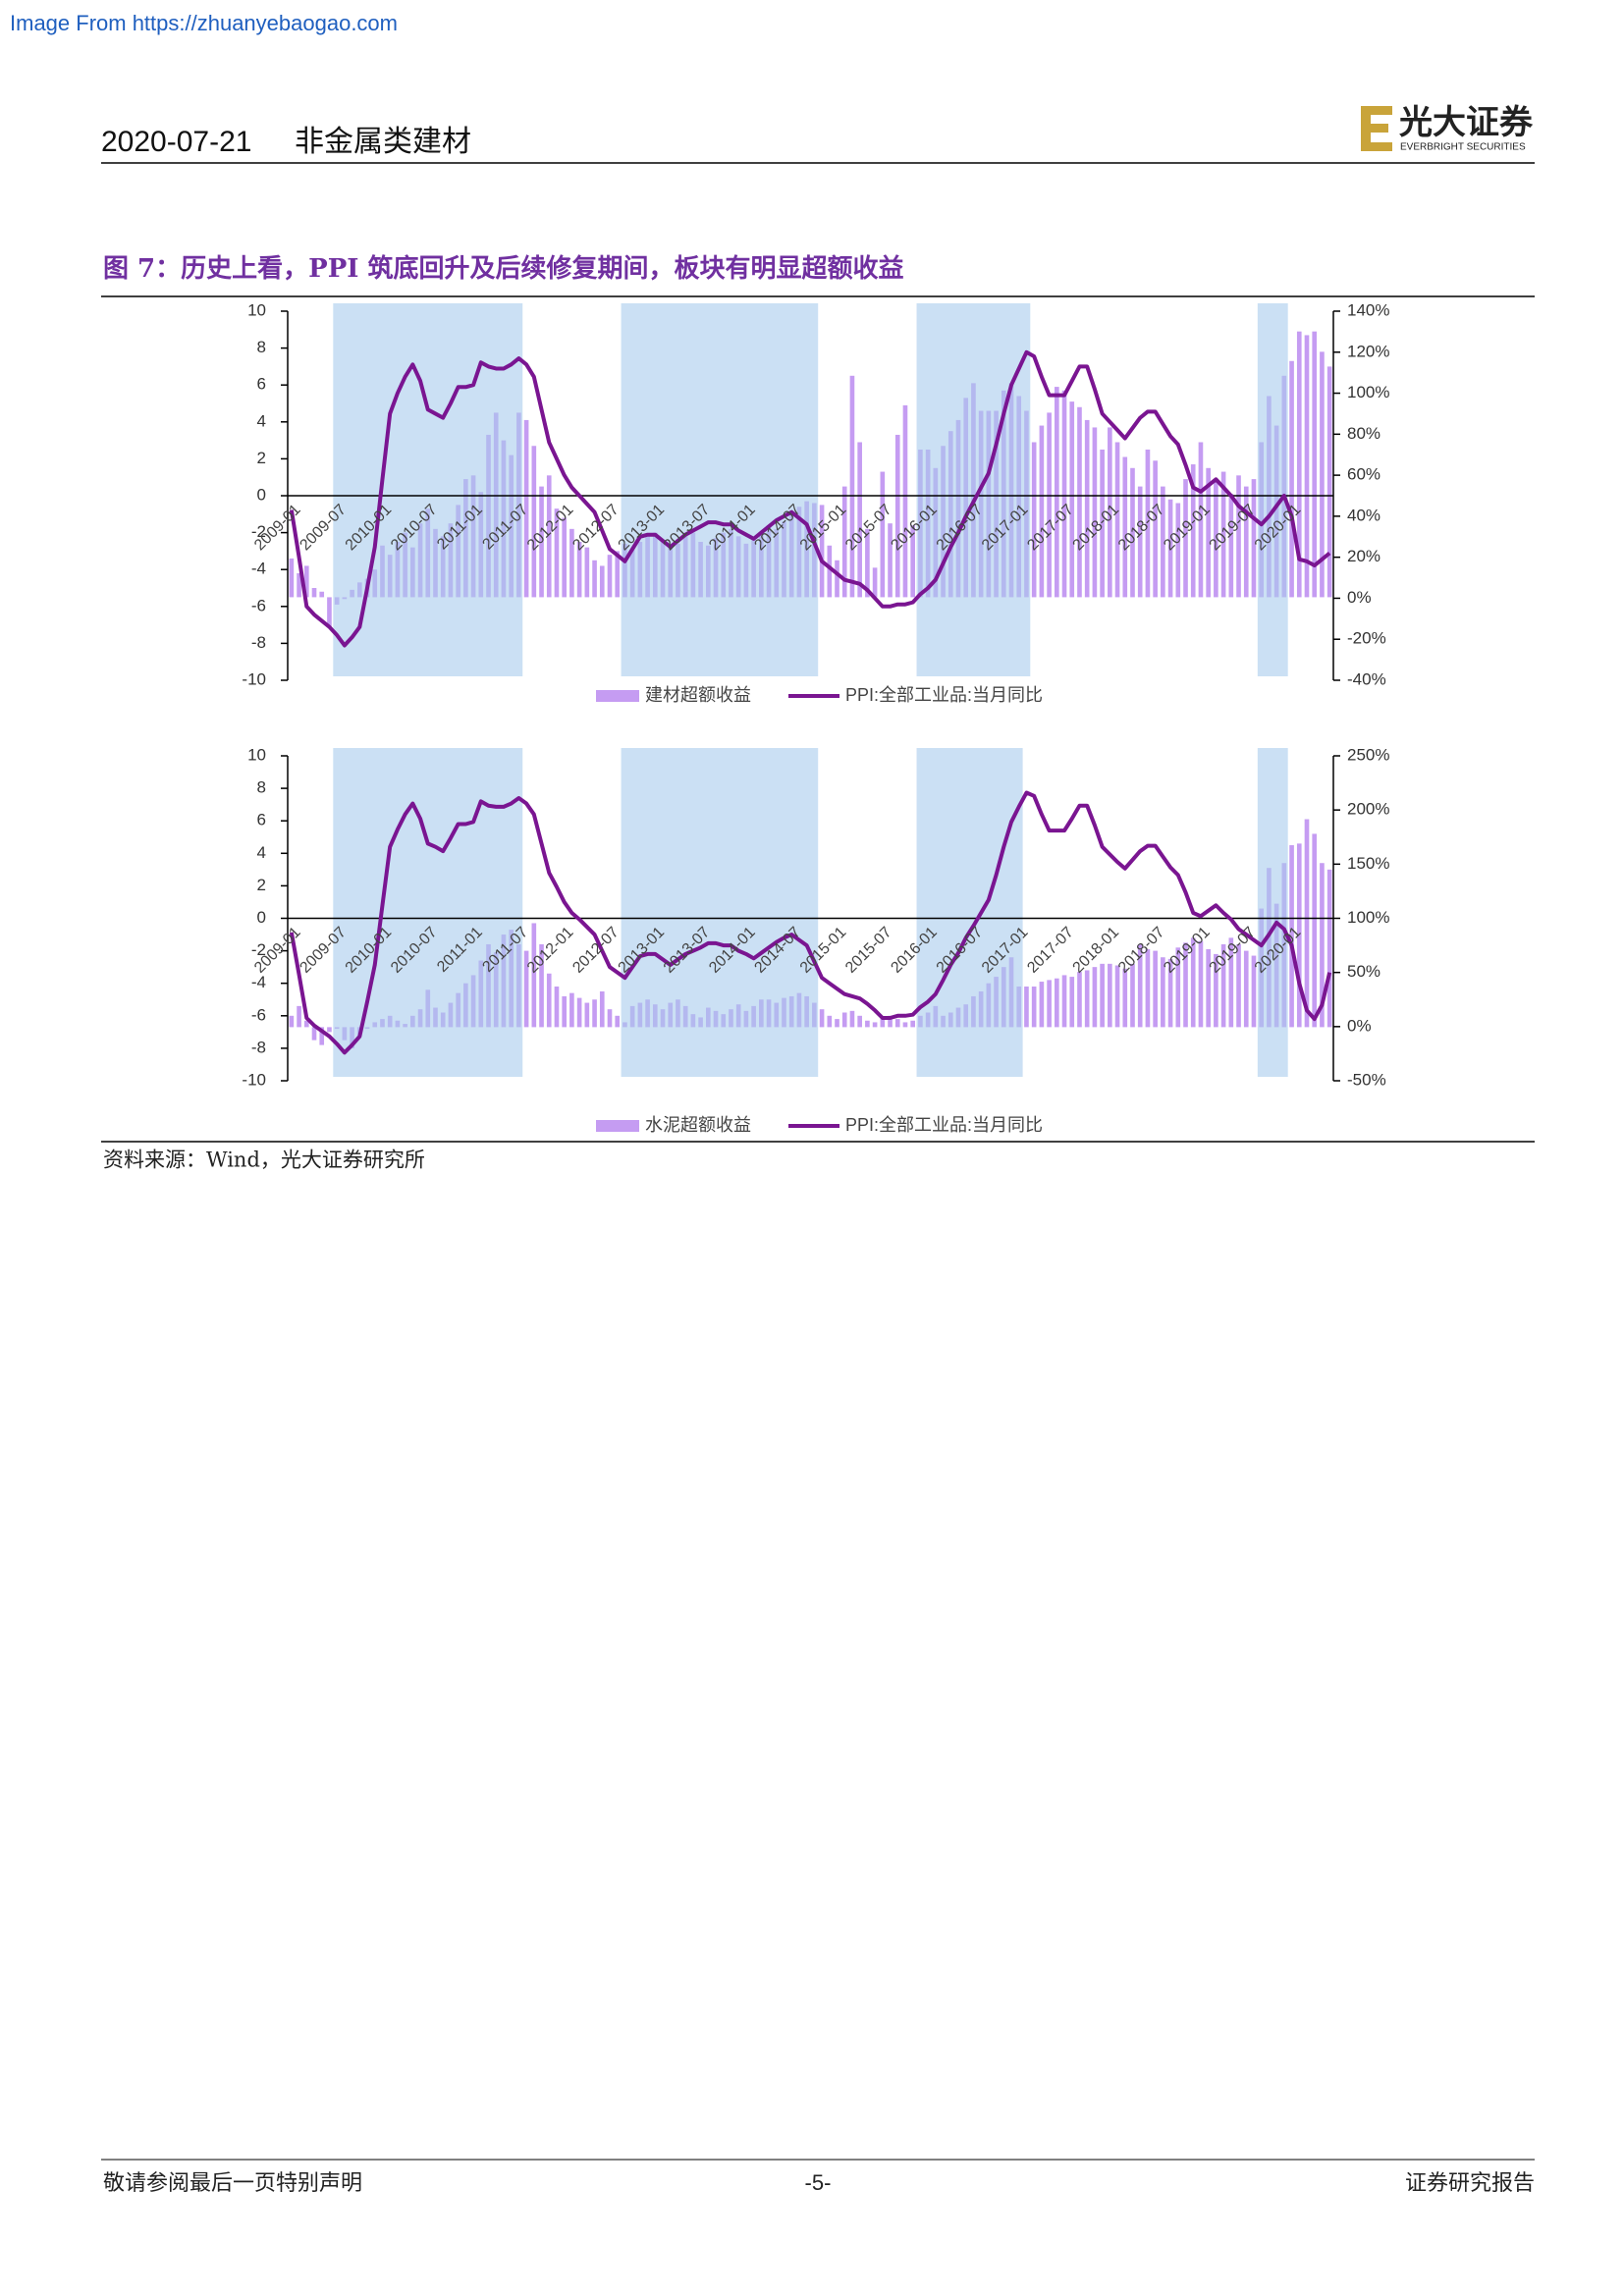  I want to click on y-tick-label: 2, so click(261, 885).